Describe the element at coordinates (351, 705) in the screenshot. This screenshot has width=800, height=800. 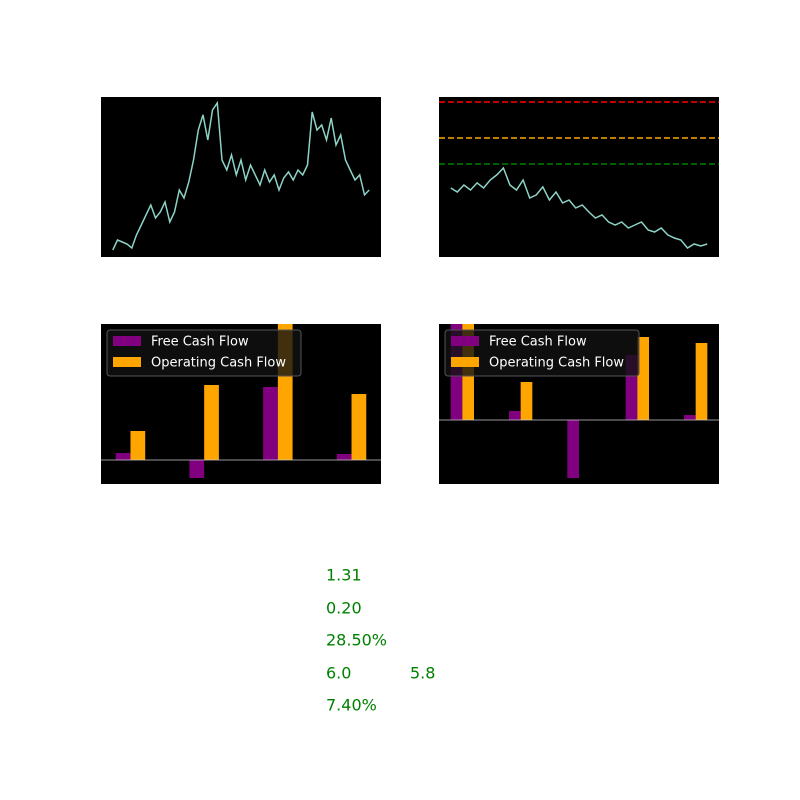
I see `metric-value: 7.40%` at that location.